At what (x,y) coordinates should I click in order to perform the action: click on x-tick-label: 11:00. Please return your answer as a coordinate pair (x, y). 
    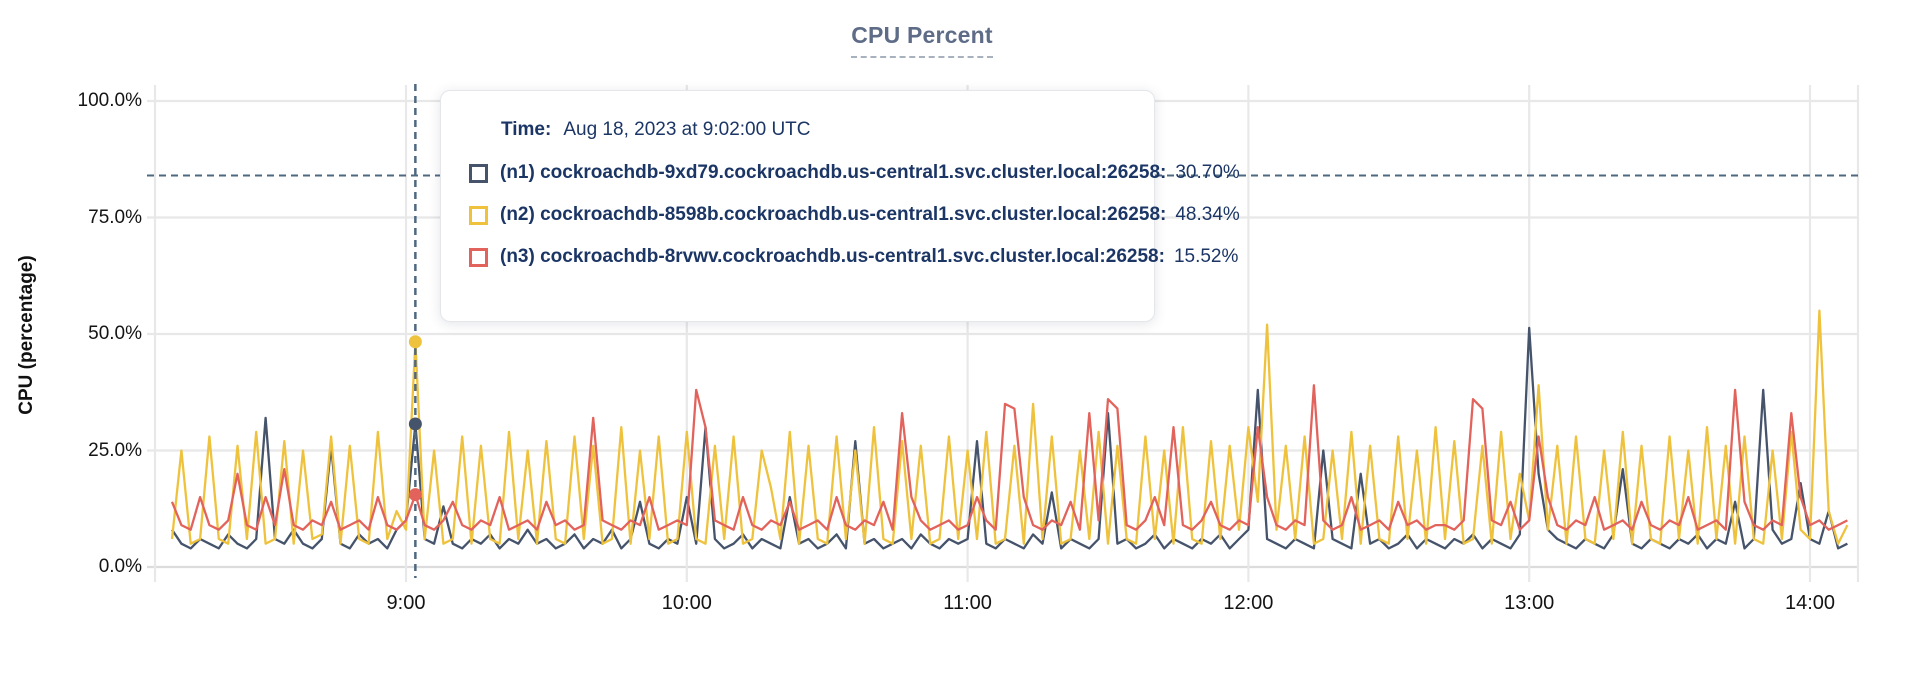
    Looking at the image, I should click on (967, 603).